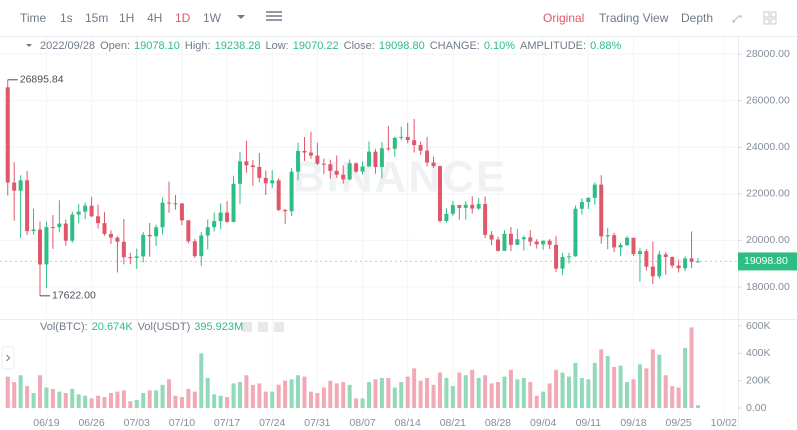 The width and height of the screenshot is (797, 430). What do you see at coordinates (66, 18) in the screenshot?
I see `interval-tab: 1s` at bounding box center [66, 18].